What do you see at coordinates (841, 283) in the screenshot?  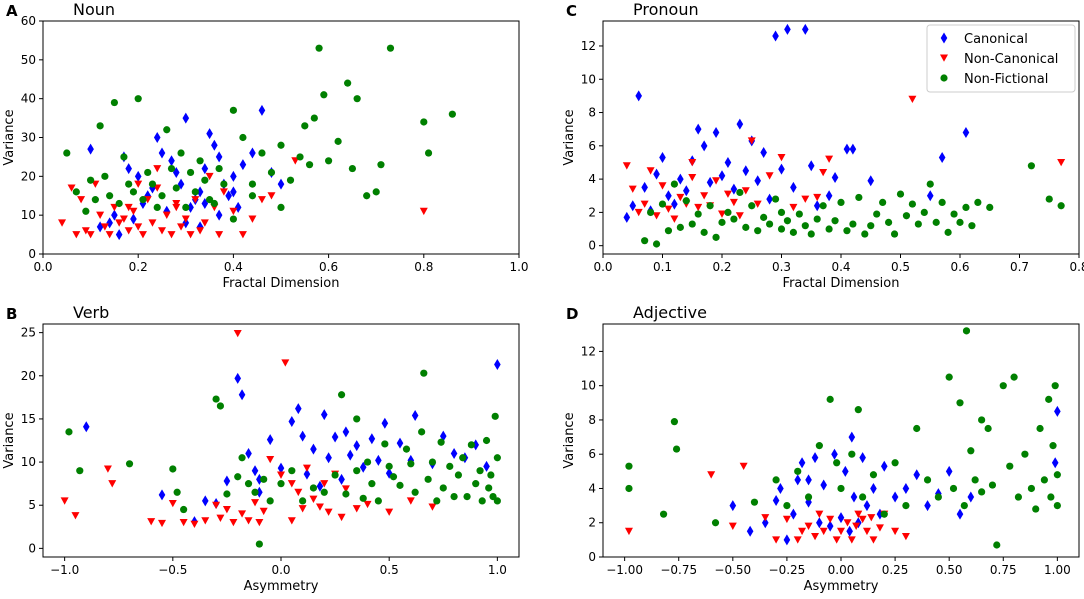 I see `x-axis-label: Fractal Dimension` at bounding box center [841, 283].